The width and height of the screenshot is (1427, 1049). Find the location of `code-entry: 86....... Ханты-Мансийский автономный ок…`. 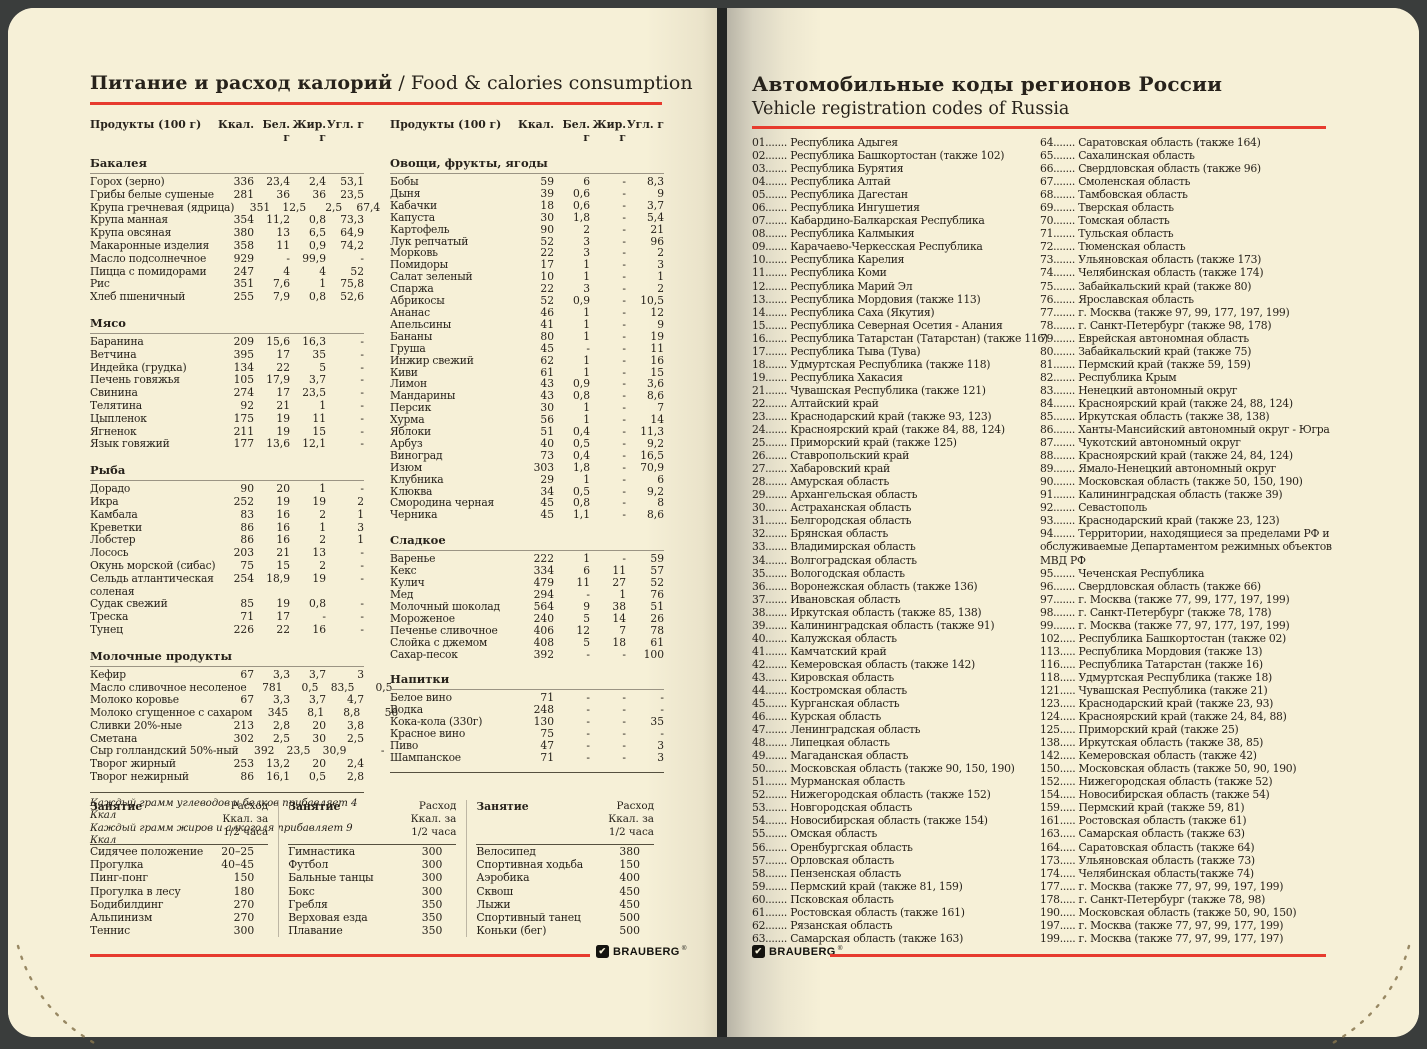

code-entry: 86....... Ханты-Мансийский автономный ок… is located at coordinates (1185, 430).